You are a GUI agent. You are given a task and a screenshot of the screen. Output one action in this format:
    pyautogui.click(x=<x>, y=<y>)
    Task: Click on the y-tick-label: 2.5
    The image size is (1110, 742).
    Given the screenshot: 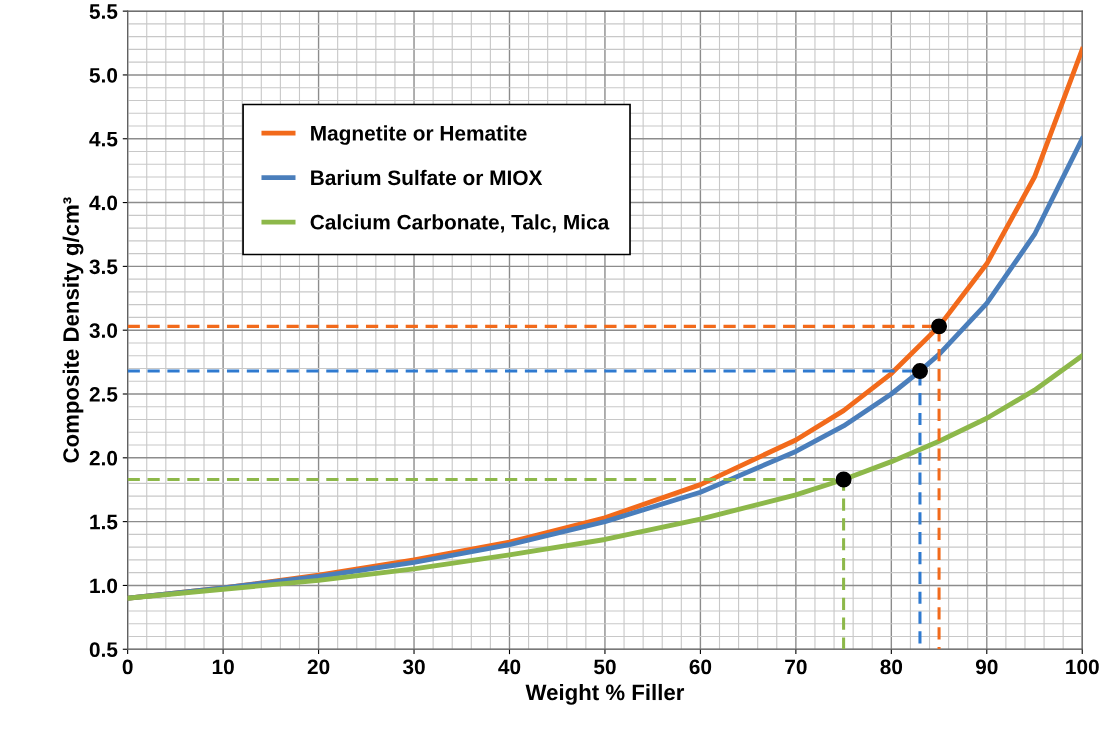 What is the action you would take?
    pyautogui.click(x=103, y=394)
    